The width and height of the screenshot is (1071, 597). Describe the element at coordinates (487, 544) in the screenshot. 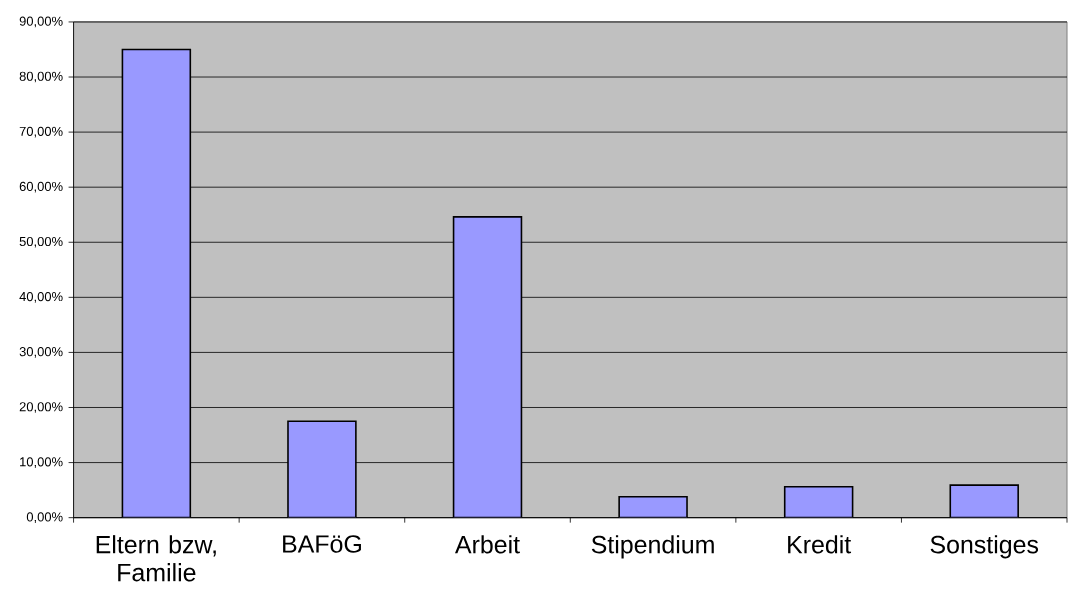

I see `x-tick-label: Arbeit` at that location.